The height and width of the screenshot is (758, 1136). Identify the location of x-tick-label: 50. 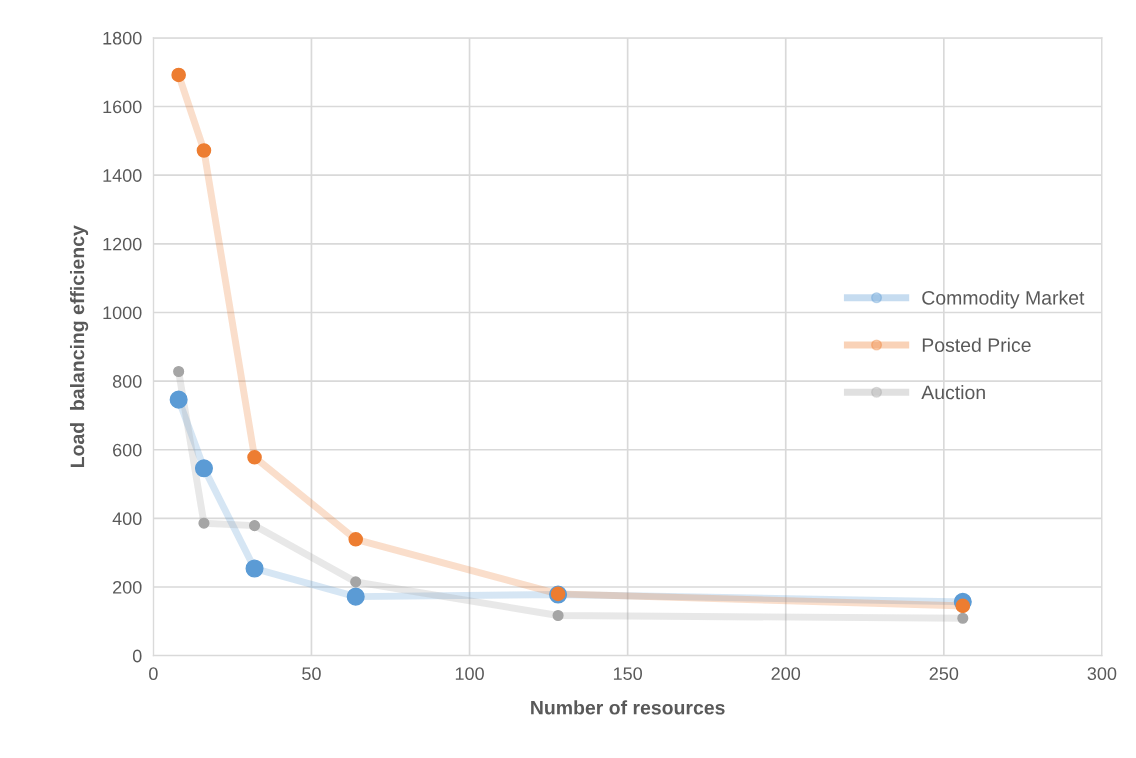
(311, 674).